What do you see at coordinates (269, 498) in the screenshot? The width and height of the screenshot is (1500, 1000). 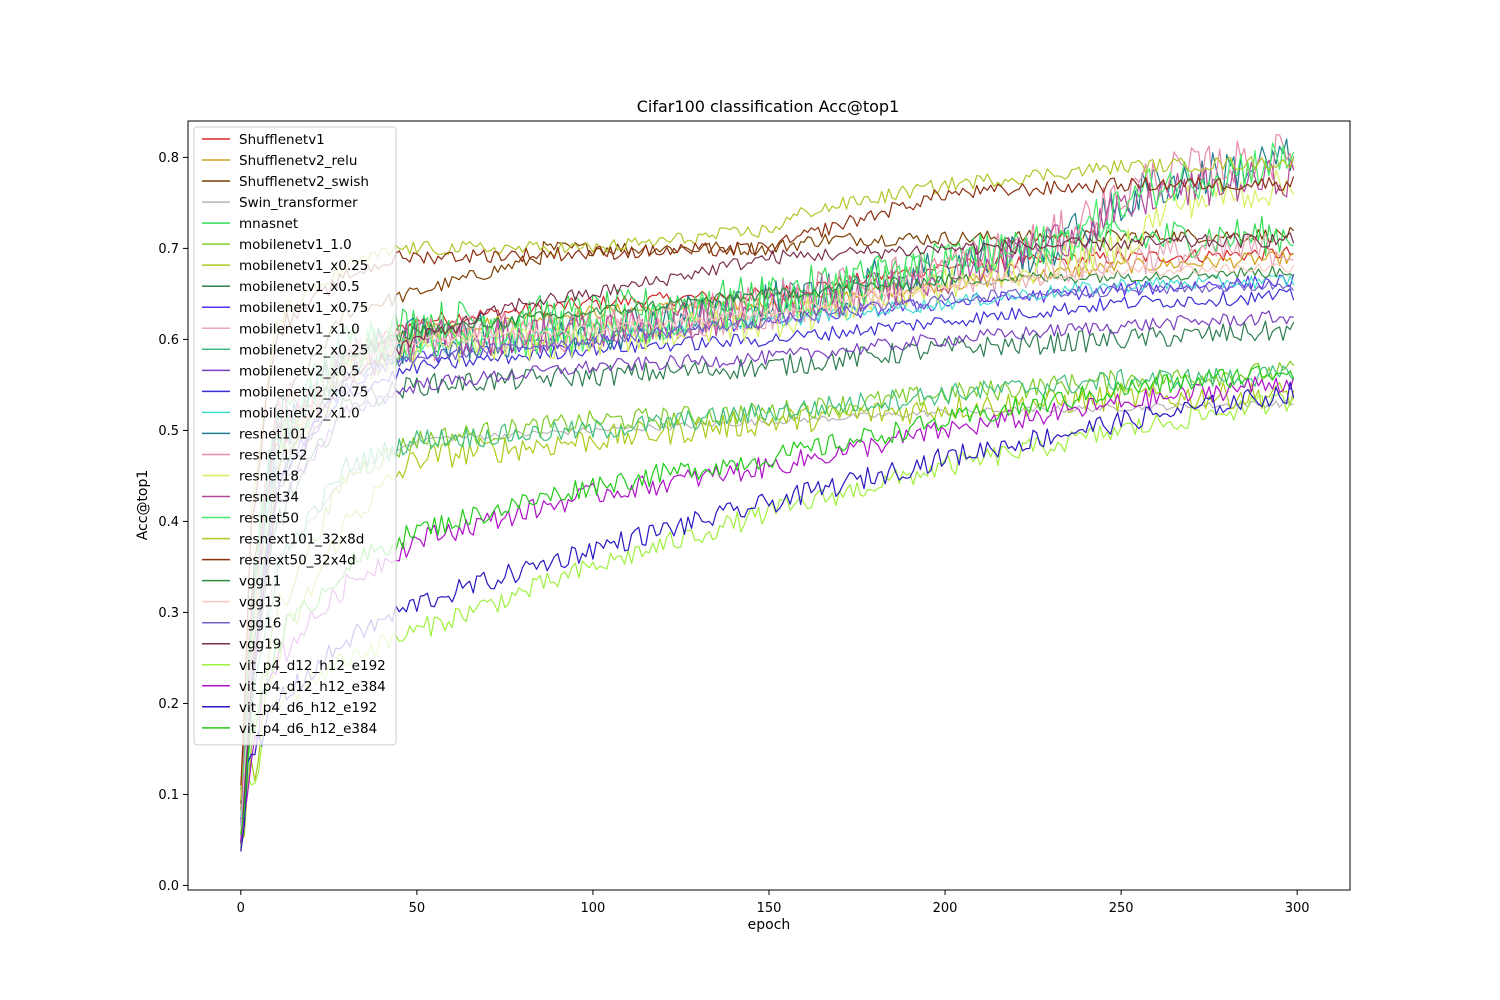 I see `legend-label: resnet34` at bounding box center [269, 498].